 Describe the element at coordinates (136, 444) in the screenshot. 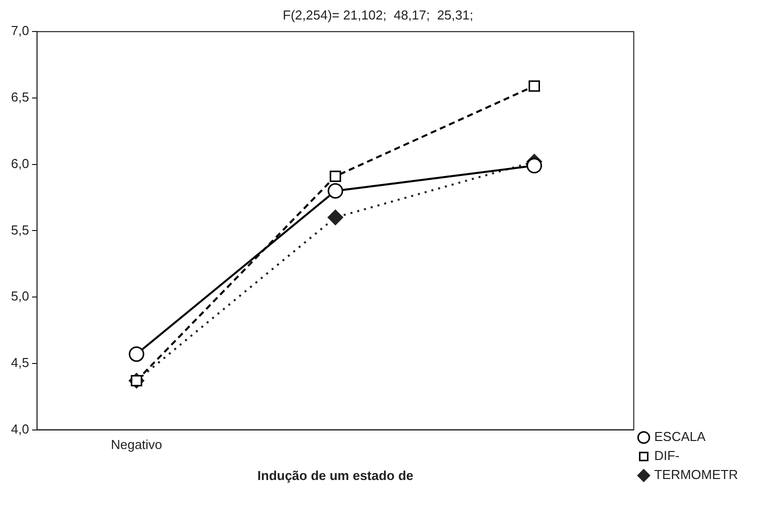

I see `x-tick-label: Negativo` at that location.